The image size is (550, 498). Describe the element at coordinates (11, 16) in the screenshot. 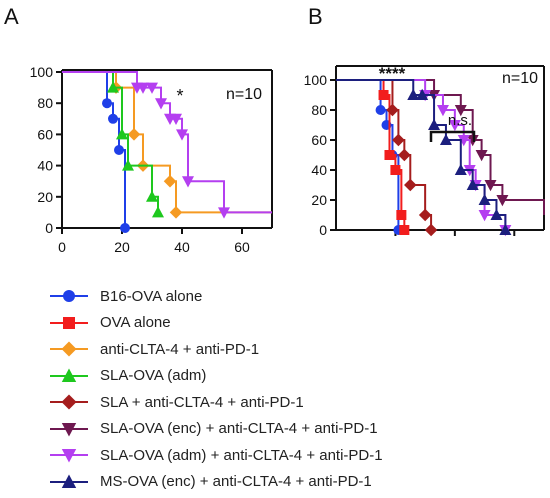

I see `panel-label-a: A` at that location.